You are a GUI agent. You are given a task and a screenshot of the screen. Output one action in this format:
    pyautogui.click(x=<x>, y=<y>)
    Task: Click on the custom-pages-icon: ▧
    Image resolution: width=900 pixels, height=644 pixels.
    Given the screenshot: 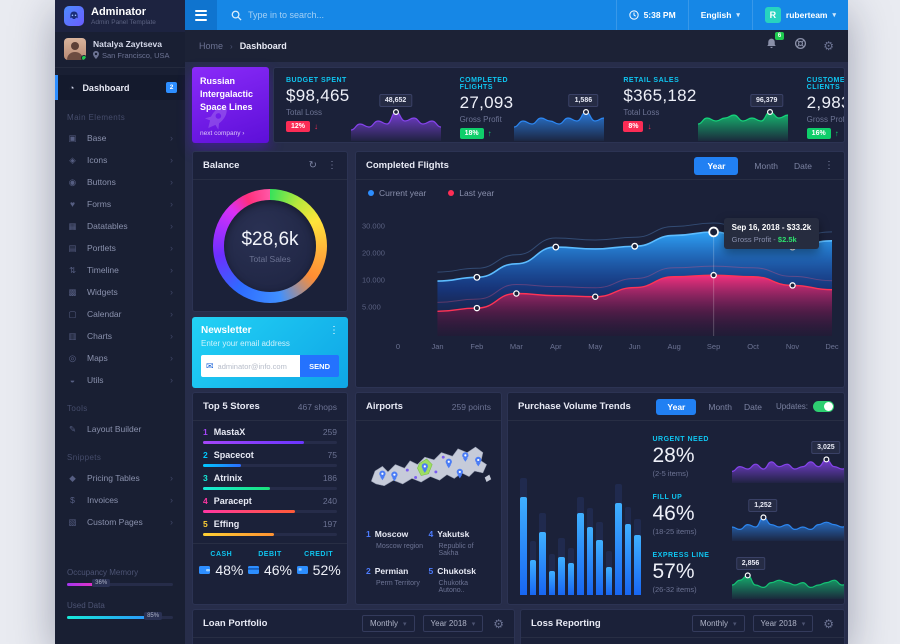 What is the action you would take?
    pyautogui.click(x=72, y=521)
    